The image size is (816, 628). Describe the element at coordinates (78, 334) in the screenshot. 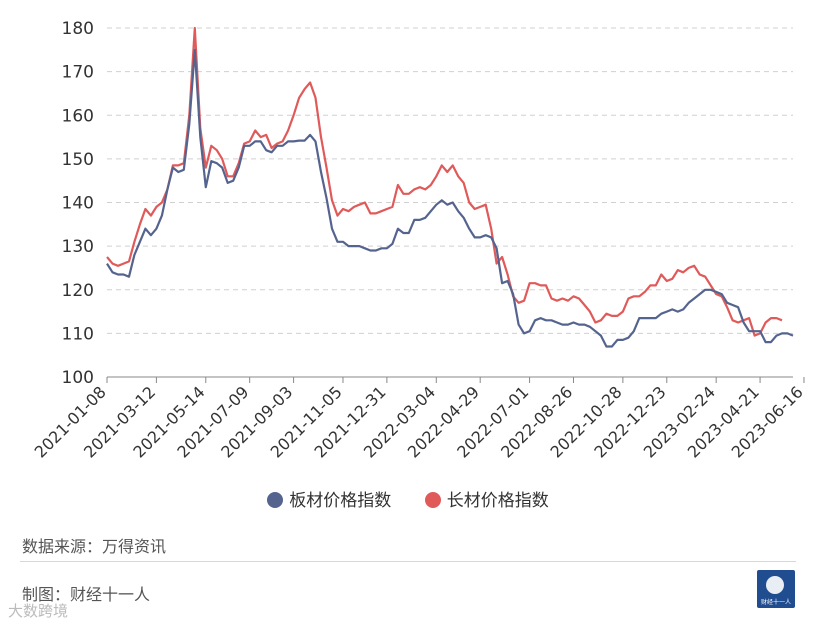

I see `y-tick-label: 110` at that location.